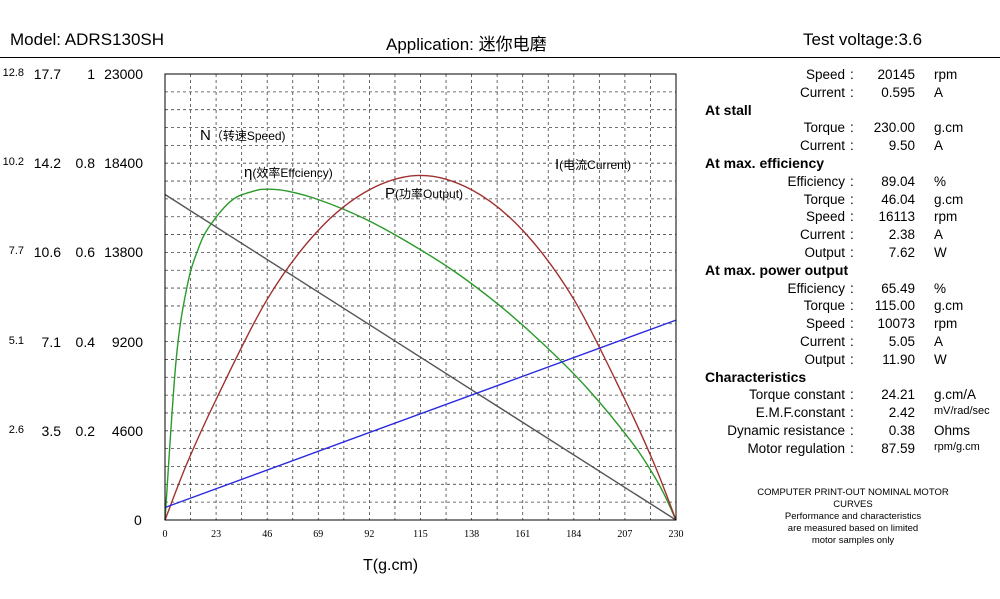 Image resolution: width=1000 pixels, height=599 pixels. Describe the element at coordinates (85, 341) in the screenshot. I see `y-tick-label-efficiency: 0.4` at that location.